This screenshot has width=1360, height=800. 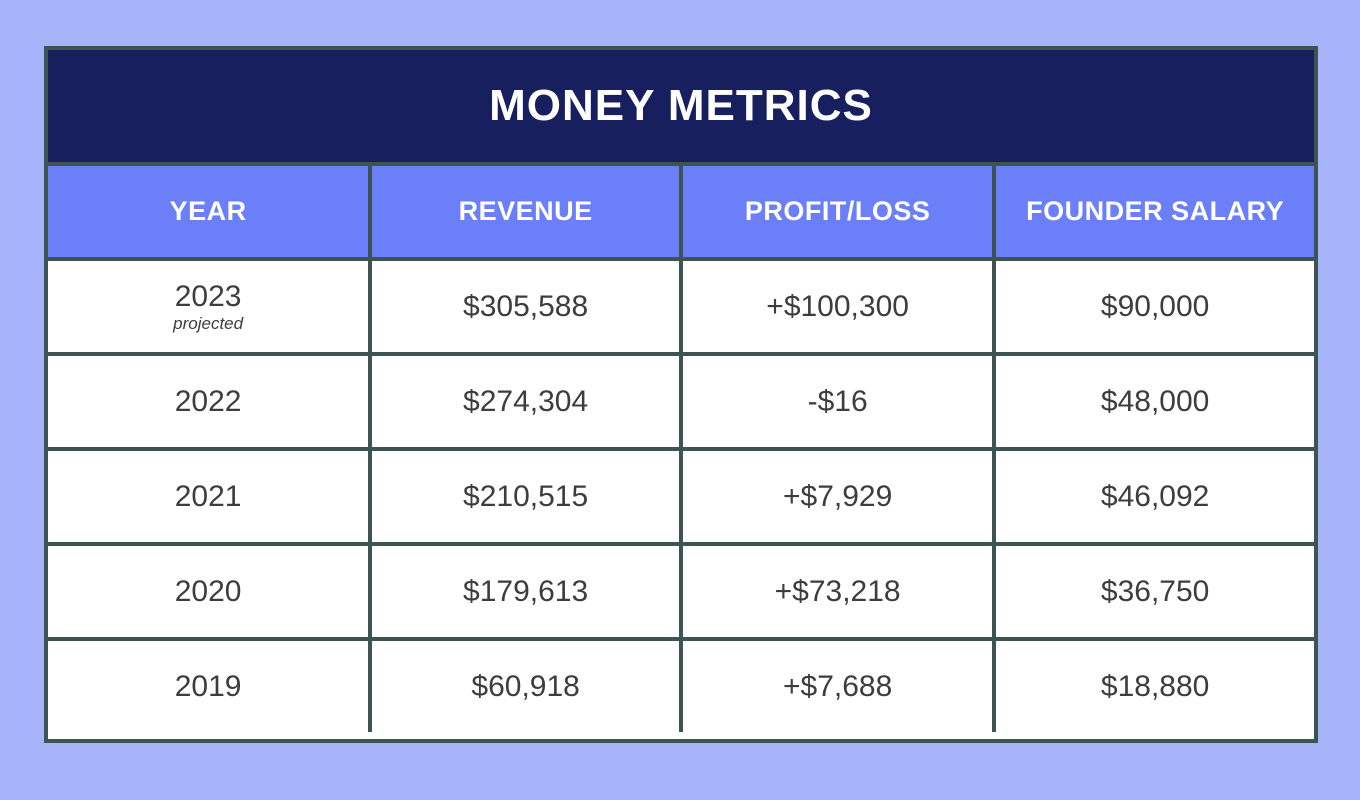 I want to click on revenue-cell: $274,304, so click(x=525, y=401).